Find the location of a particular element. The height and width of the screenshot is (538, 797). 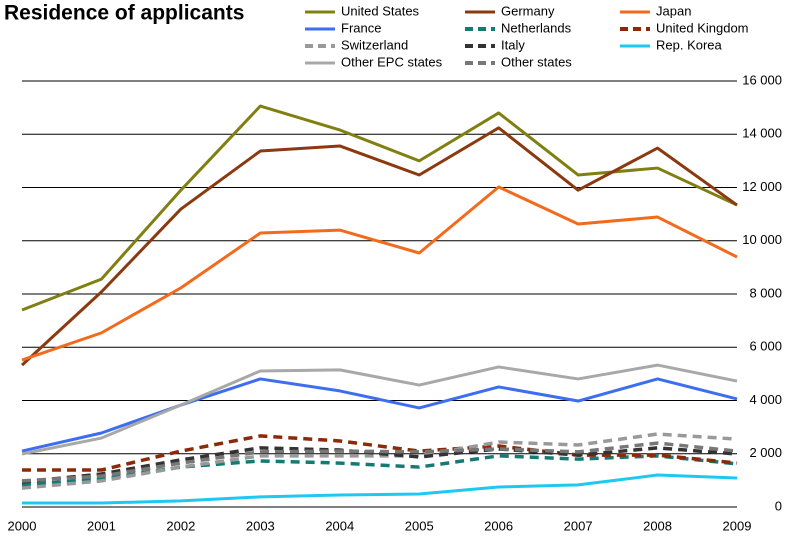

x-tick-label: 2008 is located at coordinates (657, 525).